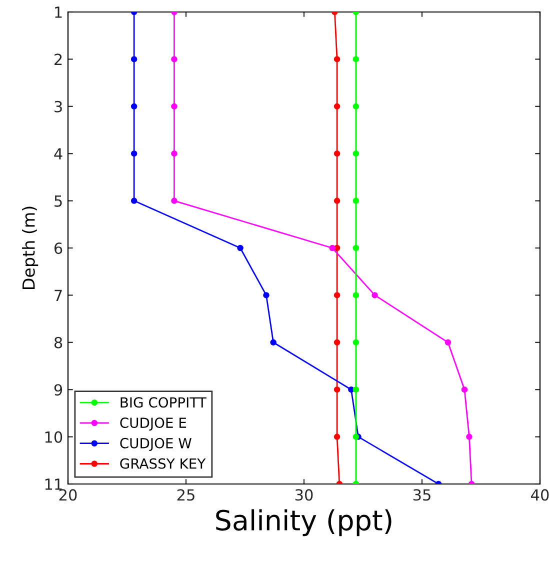 The height and width of the screenshot is (569, 550). I want to click on legend-label: GRASSY KEY, so click(163, 463).